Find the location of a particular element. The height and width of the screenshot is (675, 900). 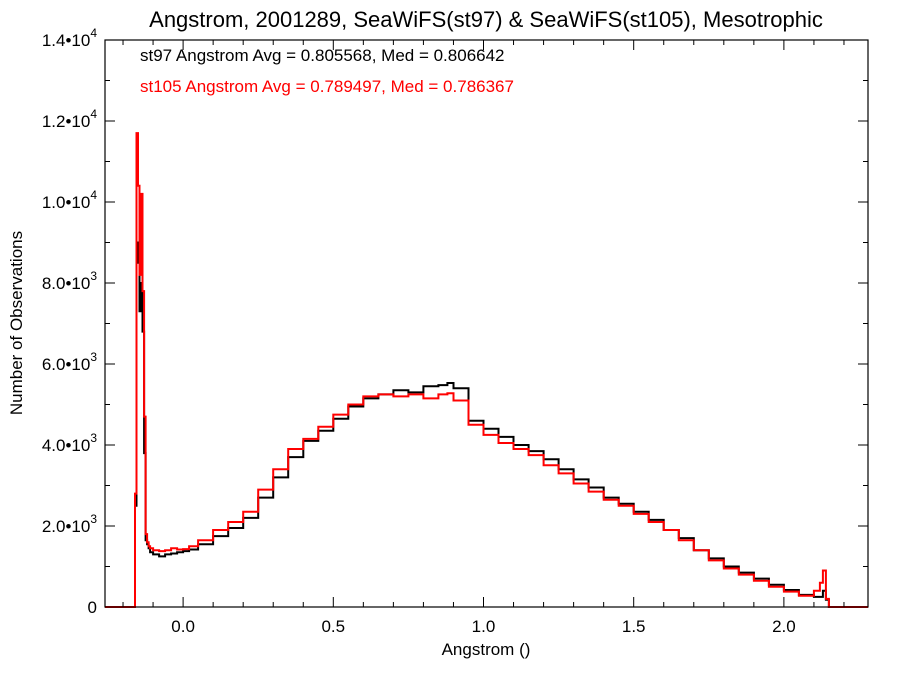

x-tick-label: 0.0 is located at coordinates (183, 626).